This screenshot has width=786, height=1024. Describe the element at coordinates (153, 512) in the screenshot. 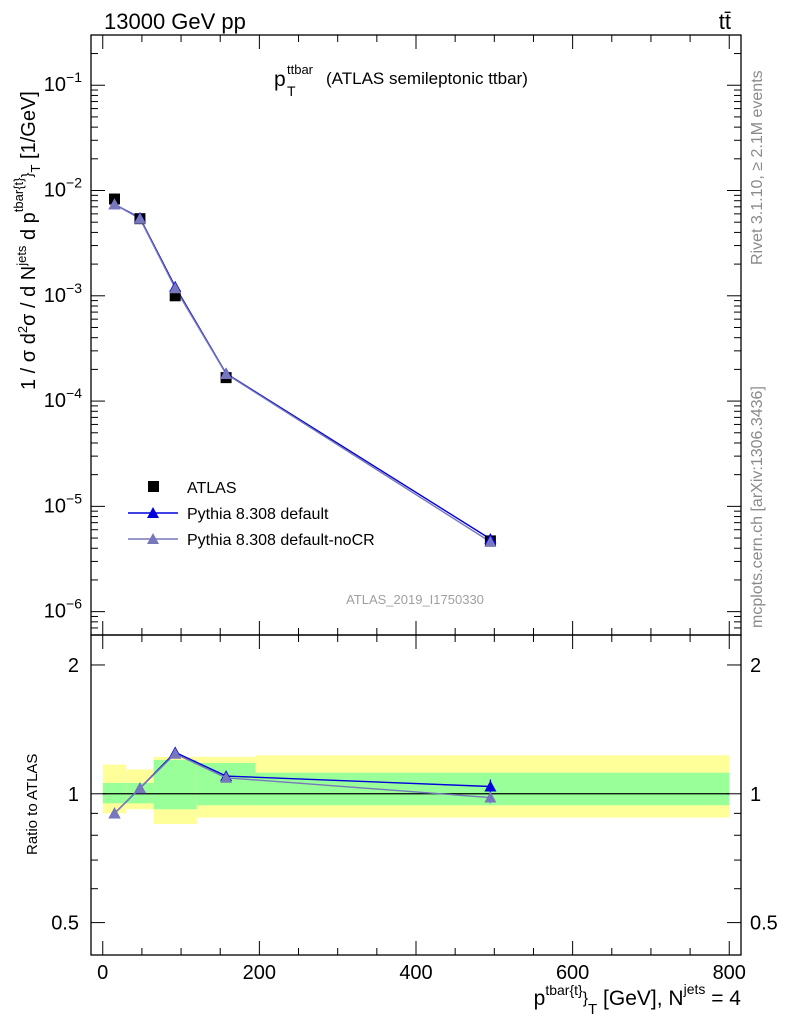

I see `legend-default-marker` at that location.